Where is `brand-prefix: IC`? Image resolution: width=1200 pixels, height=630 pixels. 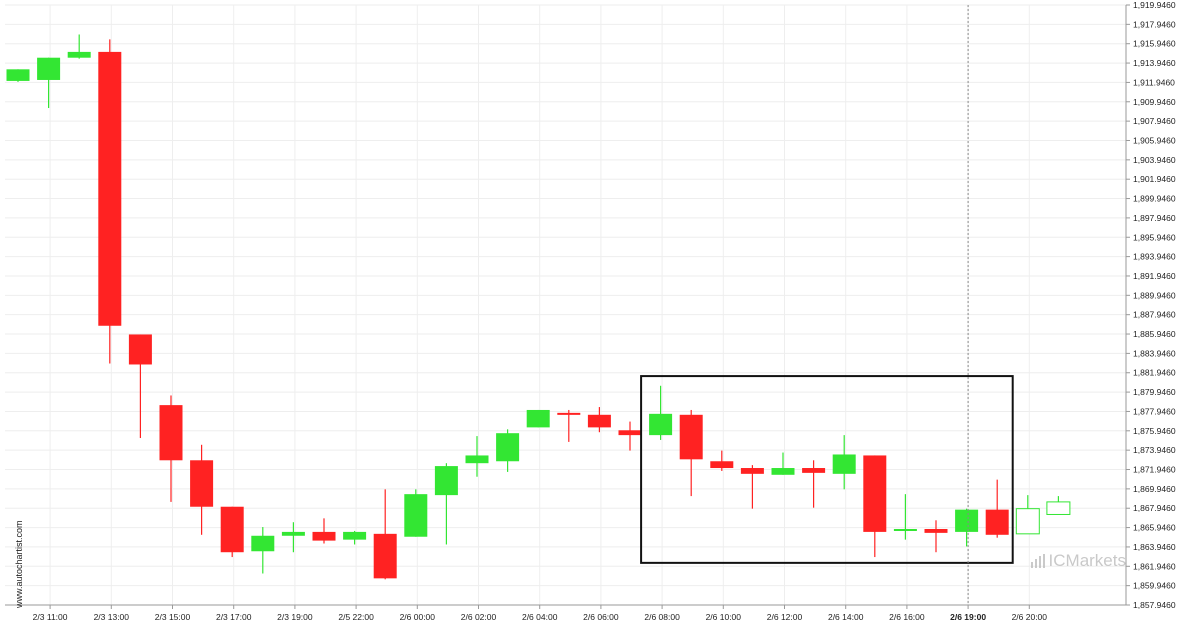
brand-prefix: IC is located at coordinates (1057, 560).